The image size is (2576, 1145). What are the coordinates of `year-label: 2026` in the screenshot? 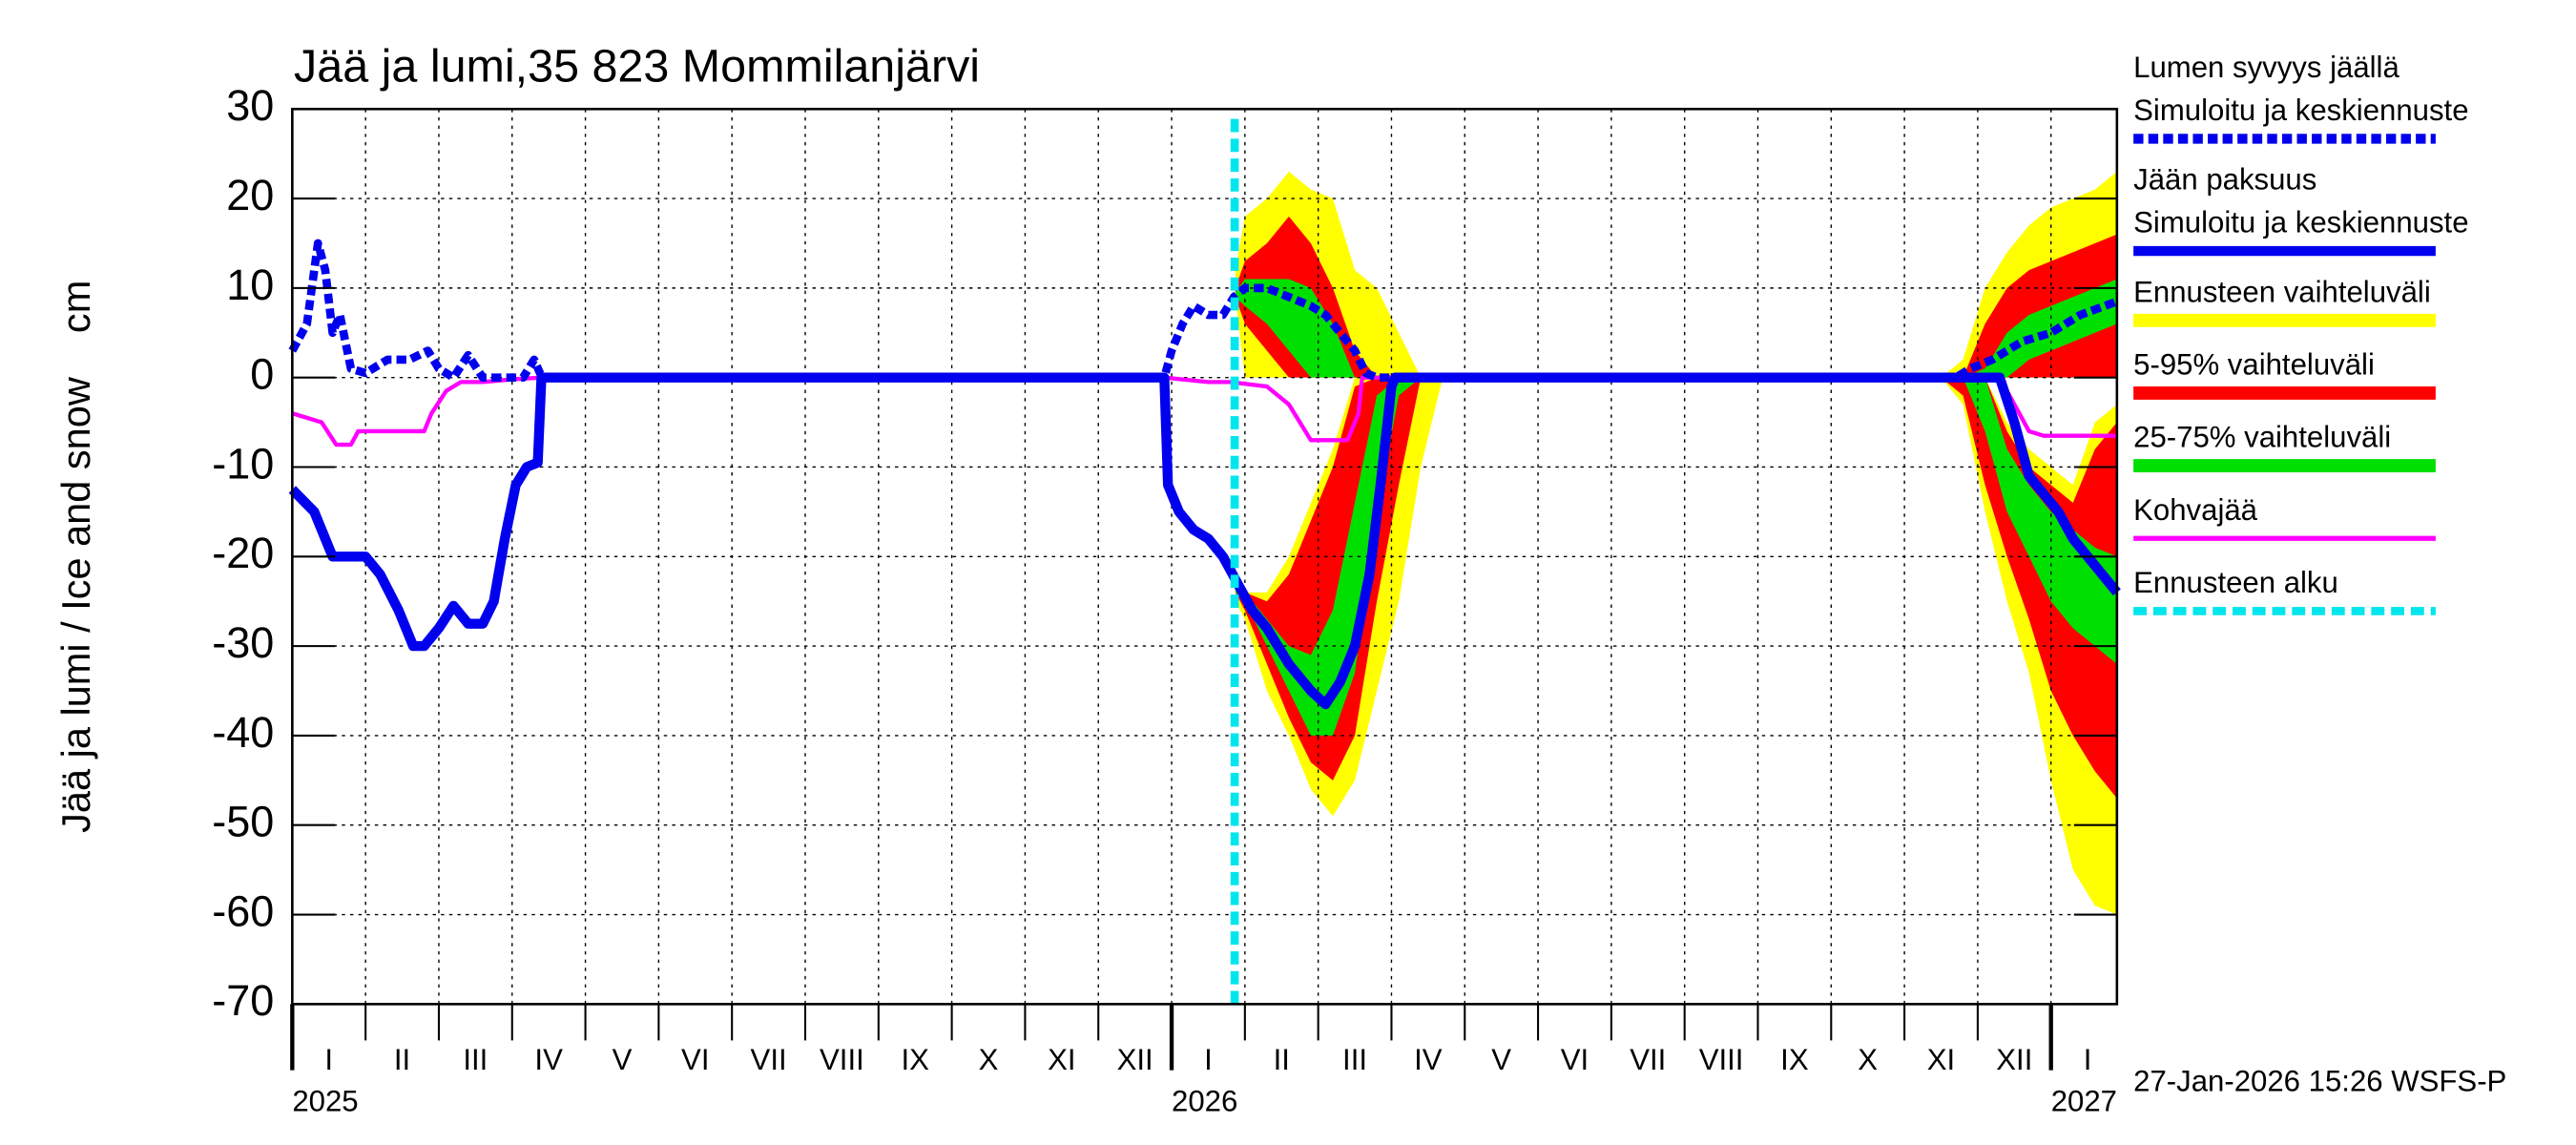 It's located at (1204, 1100).